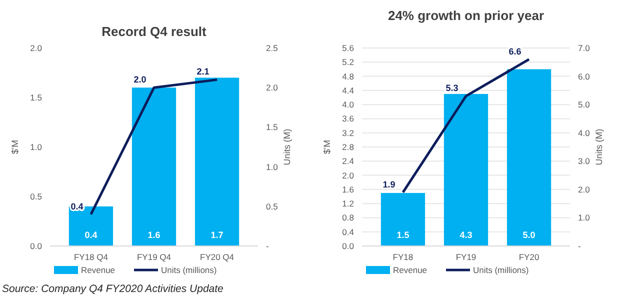  Describe the element at coordinates (389, 184) in the screenshot. I see `data-label: 1.9` at that location.